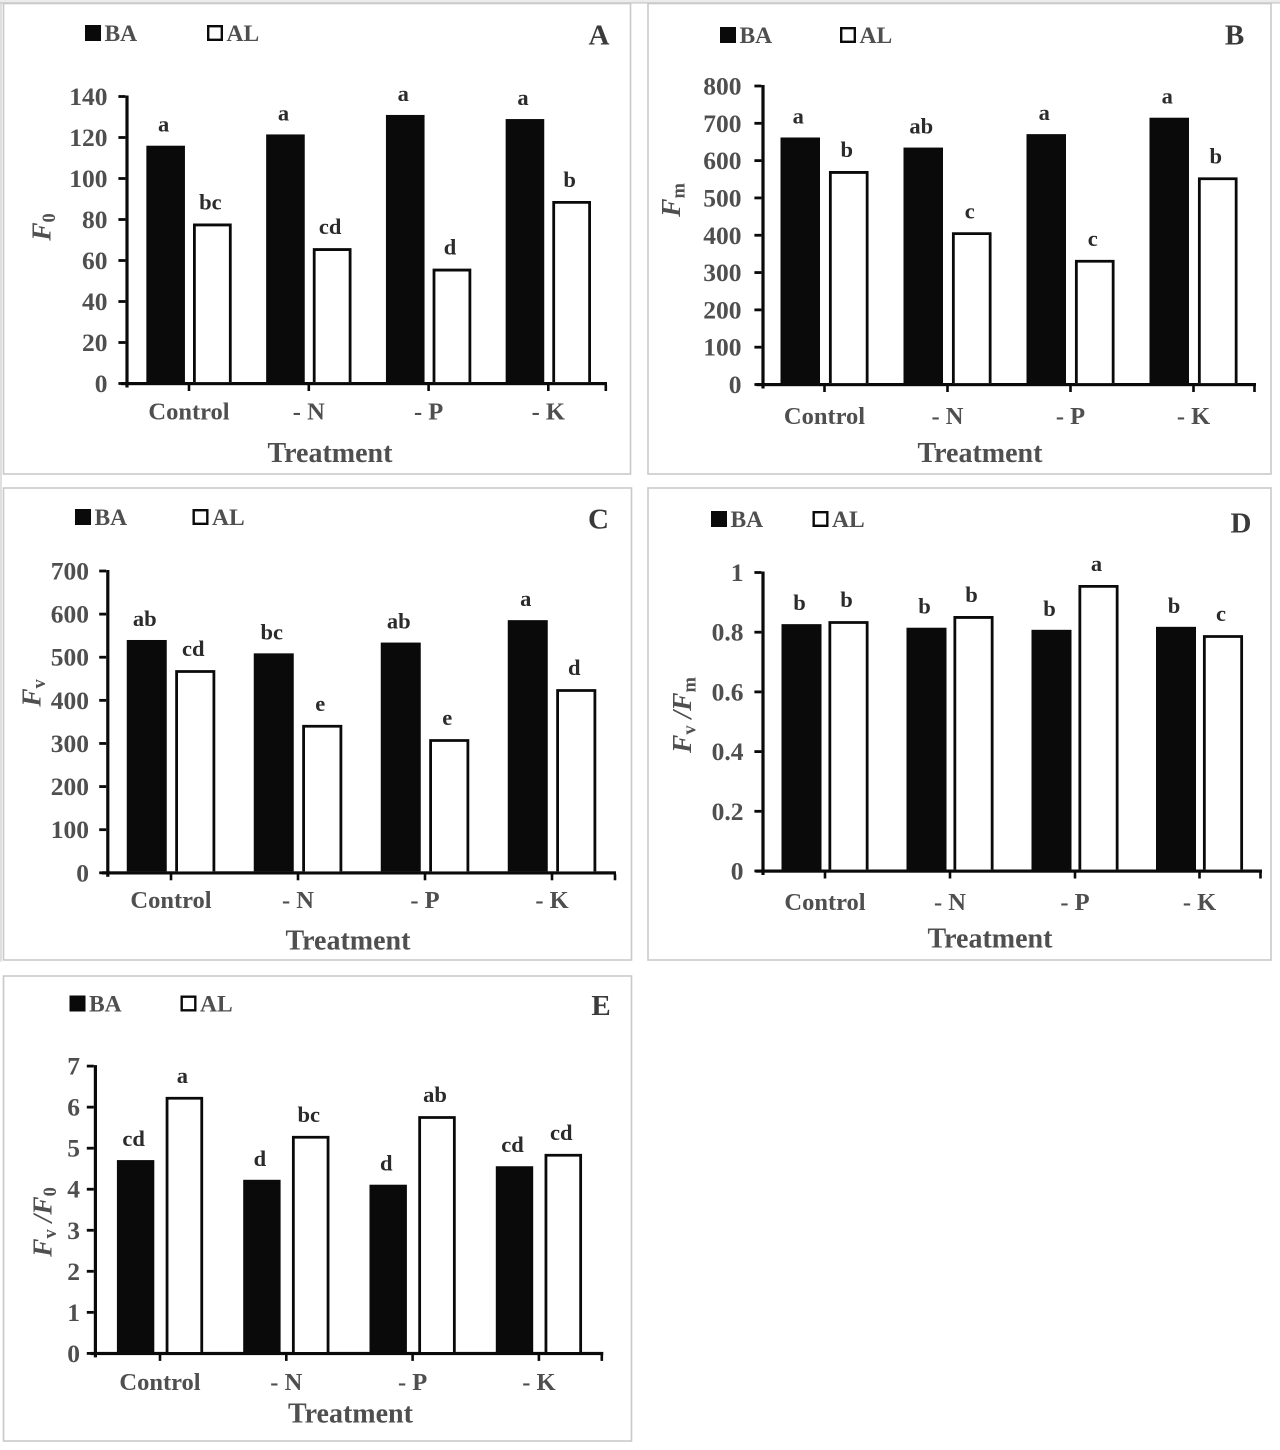 This screenshot has width=1280, height=1450. I want to click on svg-text: Fm, so click(672, 200).